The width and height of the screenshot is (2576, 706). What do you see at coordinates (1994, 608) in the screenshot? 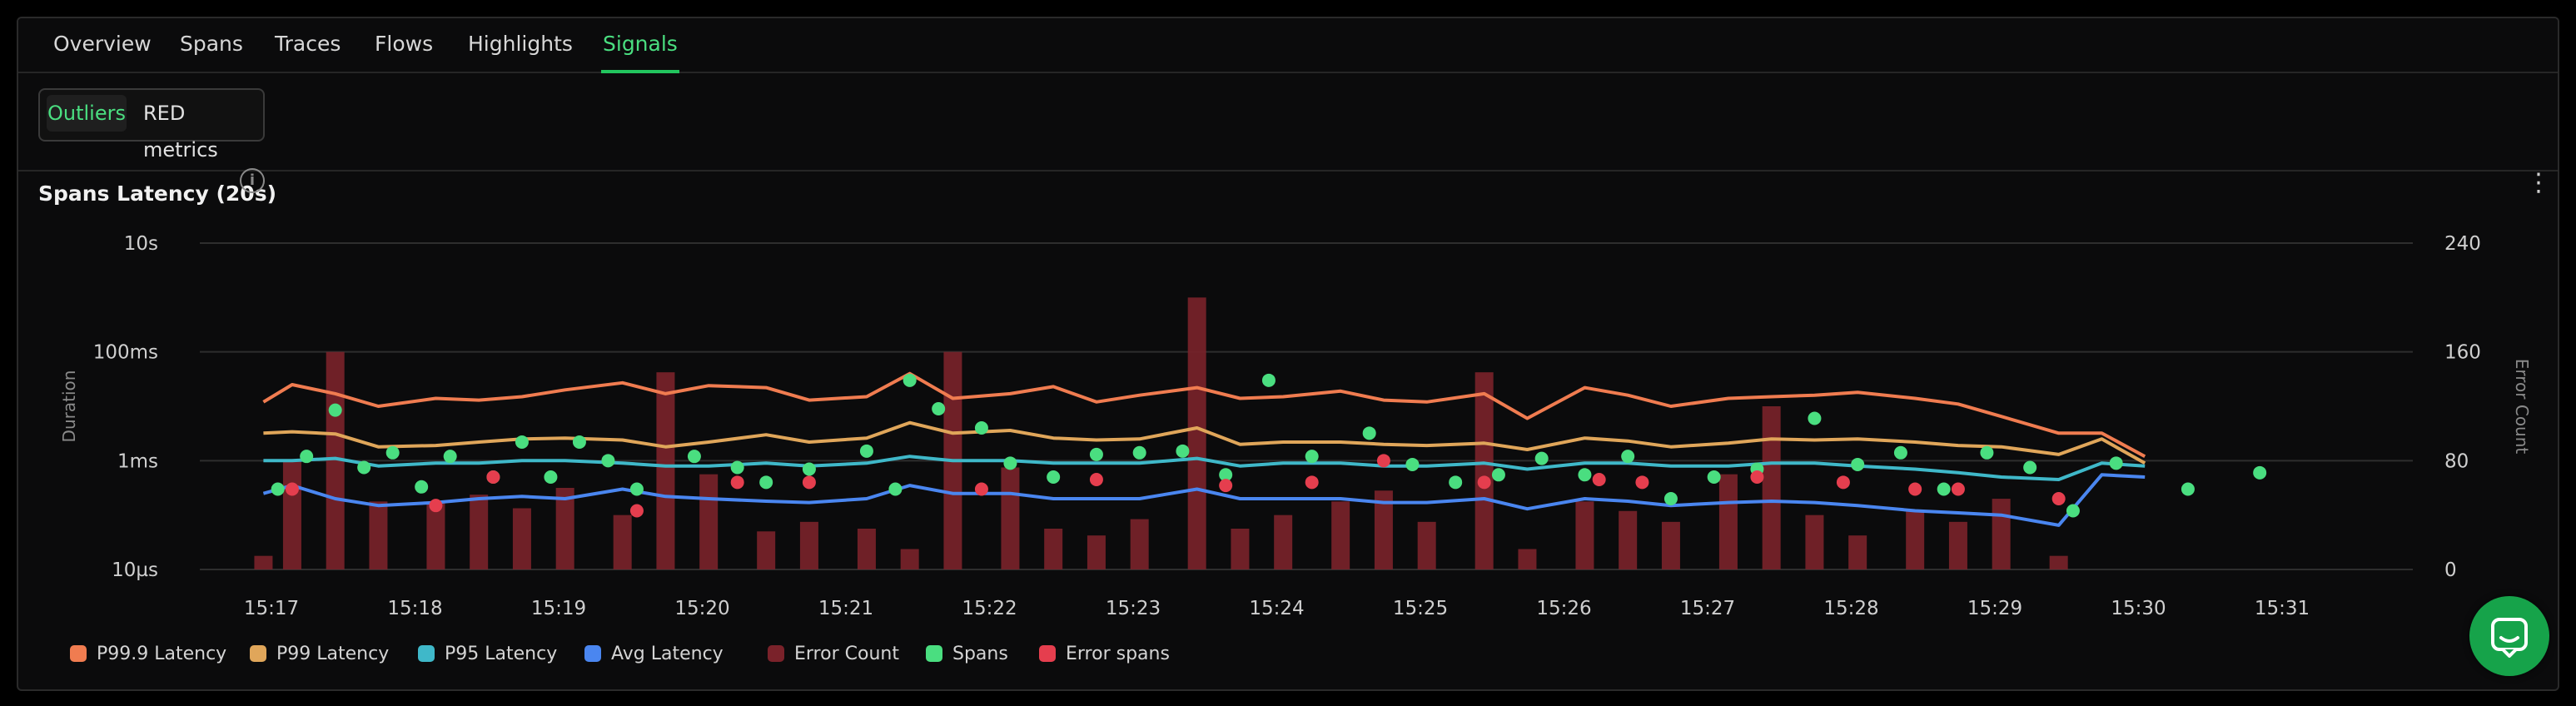
I see `x-tick-label: 15:29` at bounding box center [1994, 608].